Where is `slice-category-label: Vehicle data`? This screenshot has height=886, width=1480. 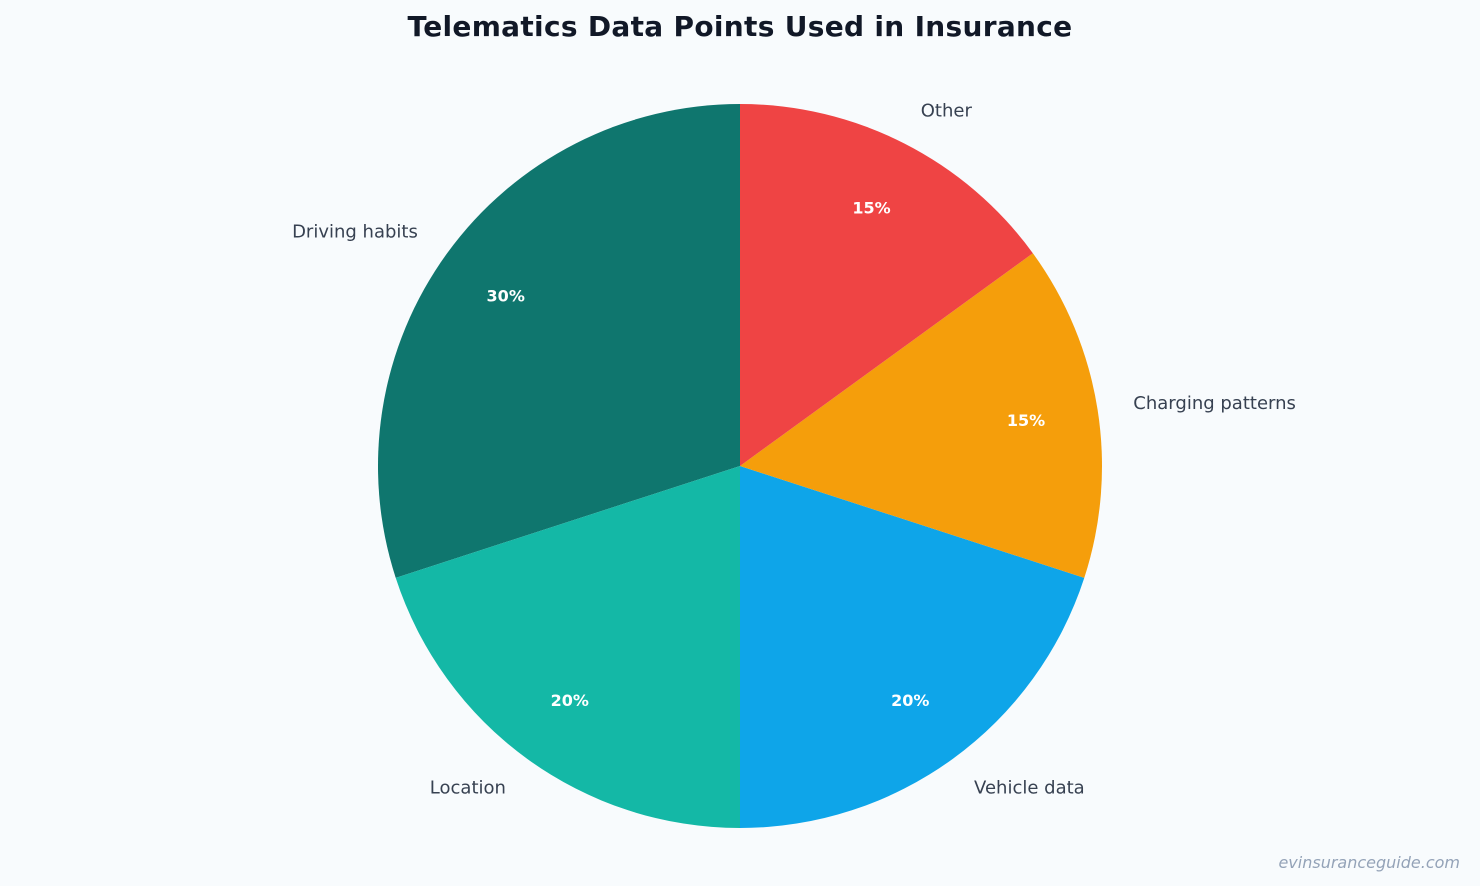 slice-category-label: Vehicle data is located at coordinates (1029, 788).